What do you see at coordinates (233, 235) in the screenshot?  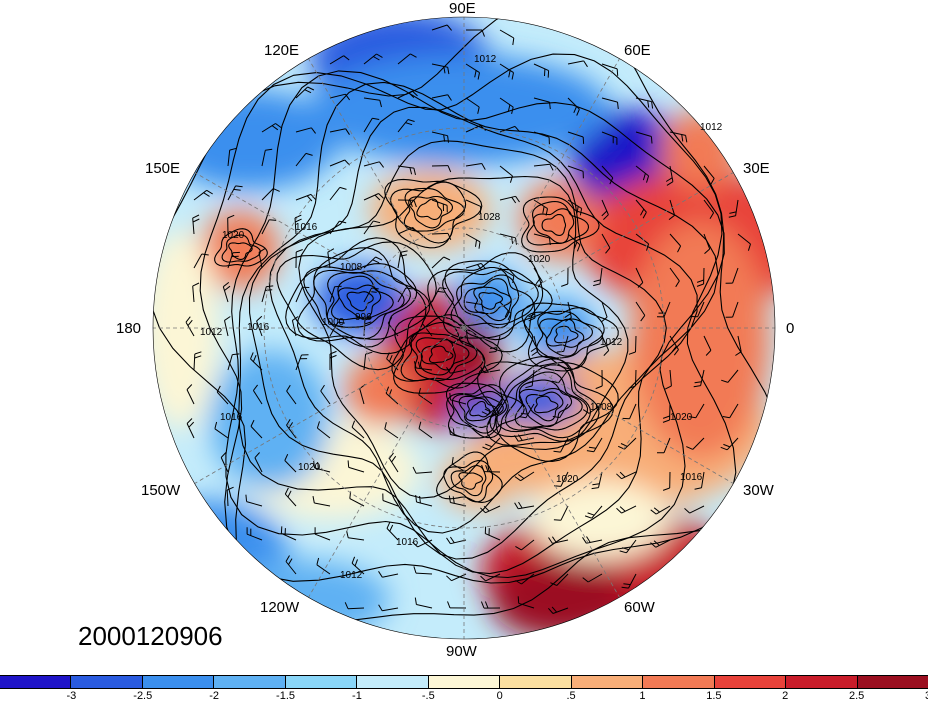 I see `isobar-label: 1020` at bounding box center [233, 235].